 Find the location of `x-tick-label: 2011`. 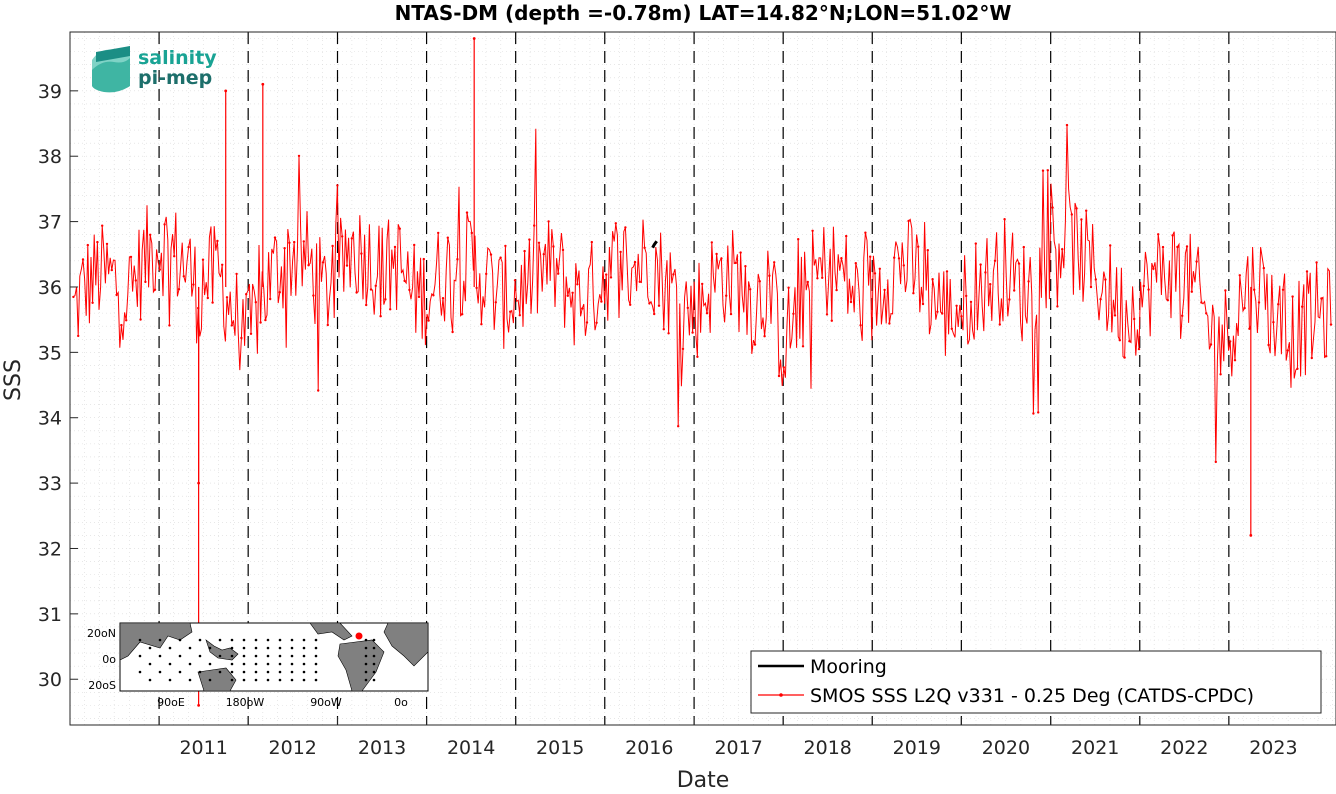

x-tick-label: 2011 is located at coordinates (203, 748).